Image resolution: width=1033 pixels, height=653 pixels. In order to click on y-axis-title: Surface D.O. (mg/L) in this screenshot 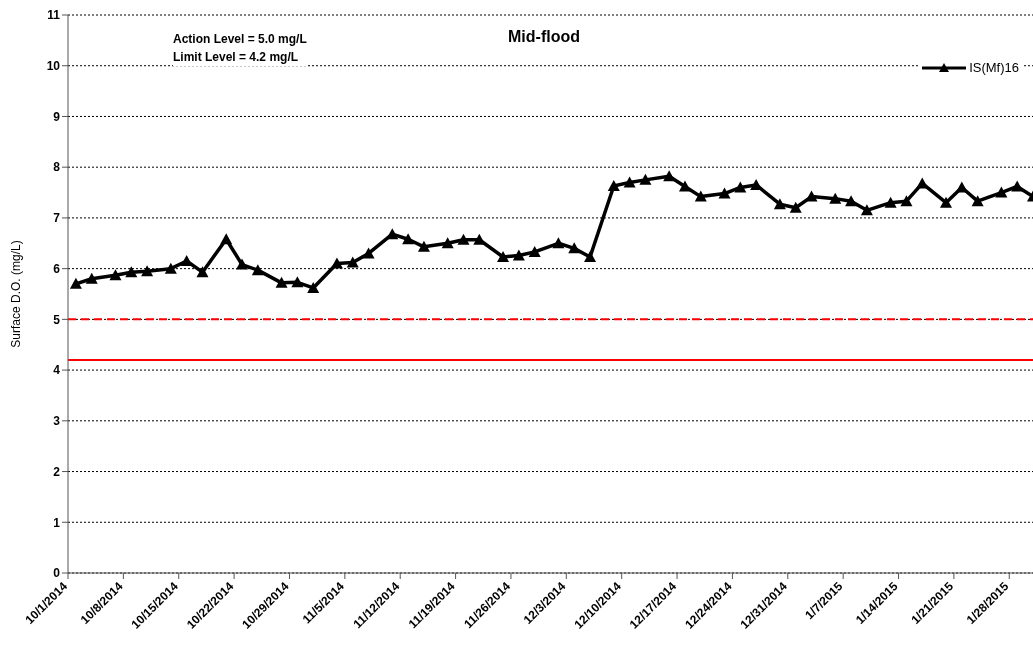, I will do `click(16, 294)`.